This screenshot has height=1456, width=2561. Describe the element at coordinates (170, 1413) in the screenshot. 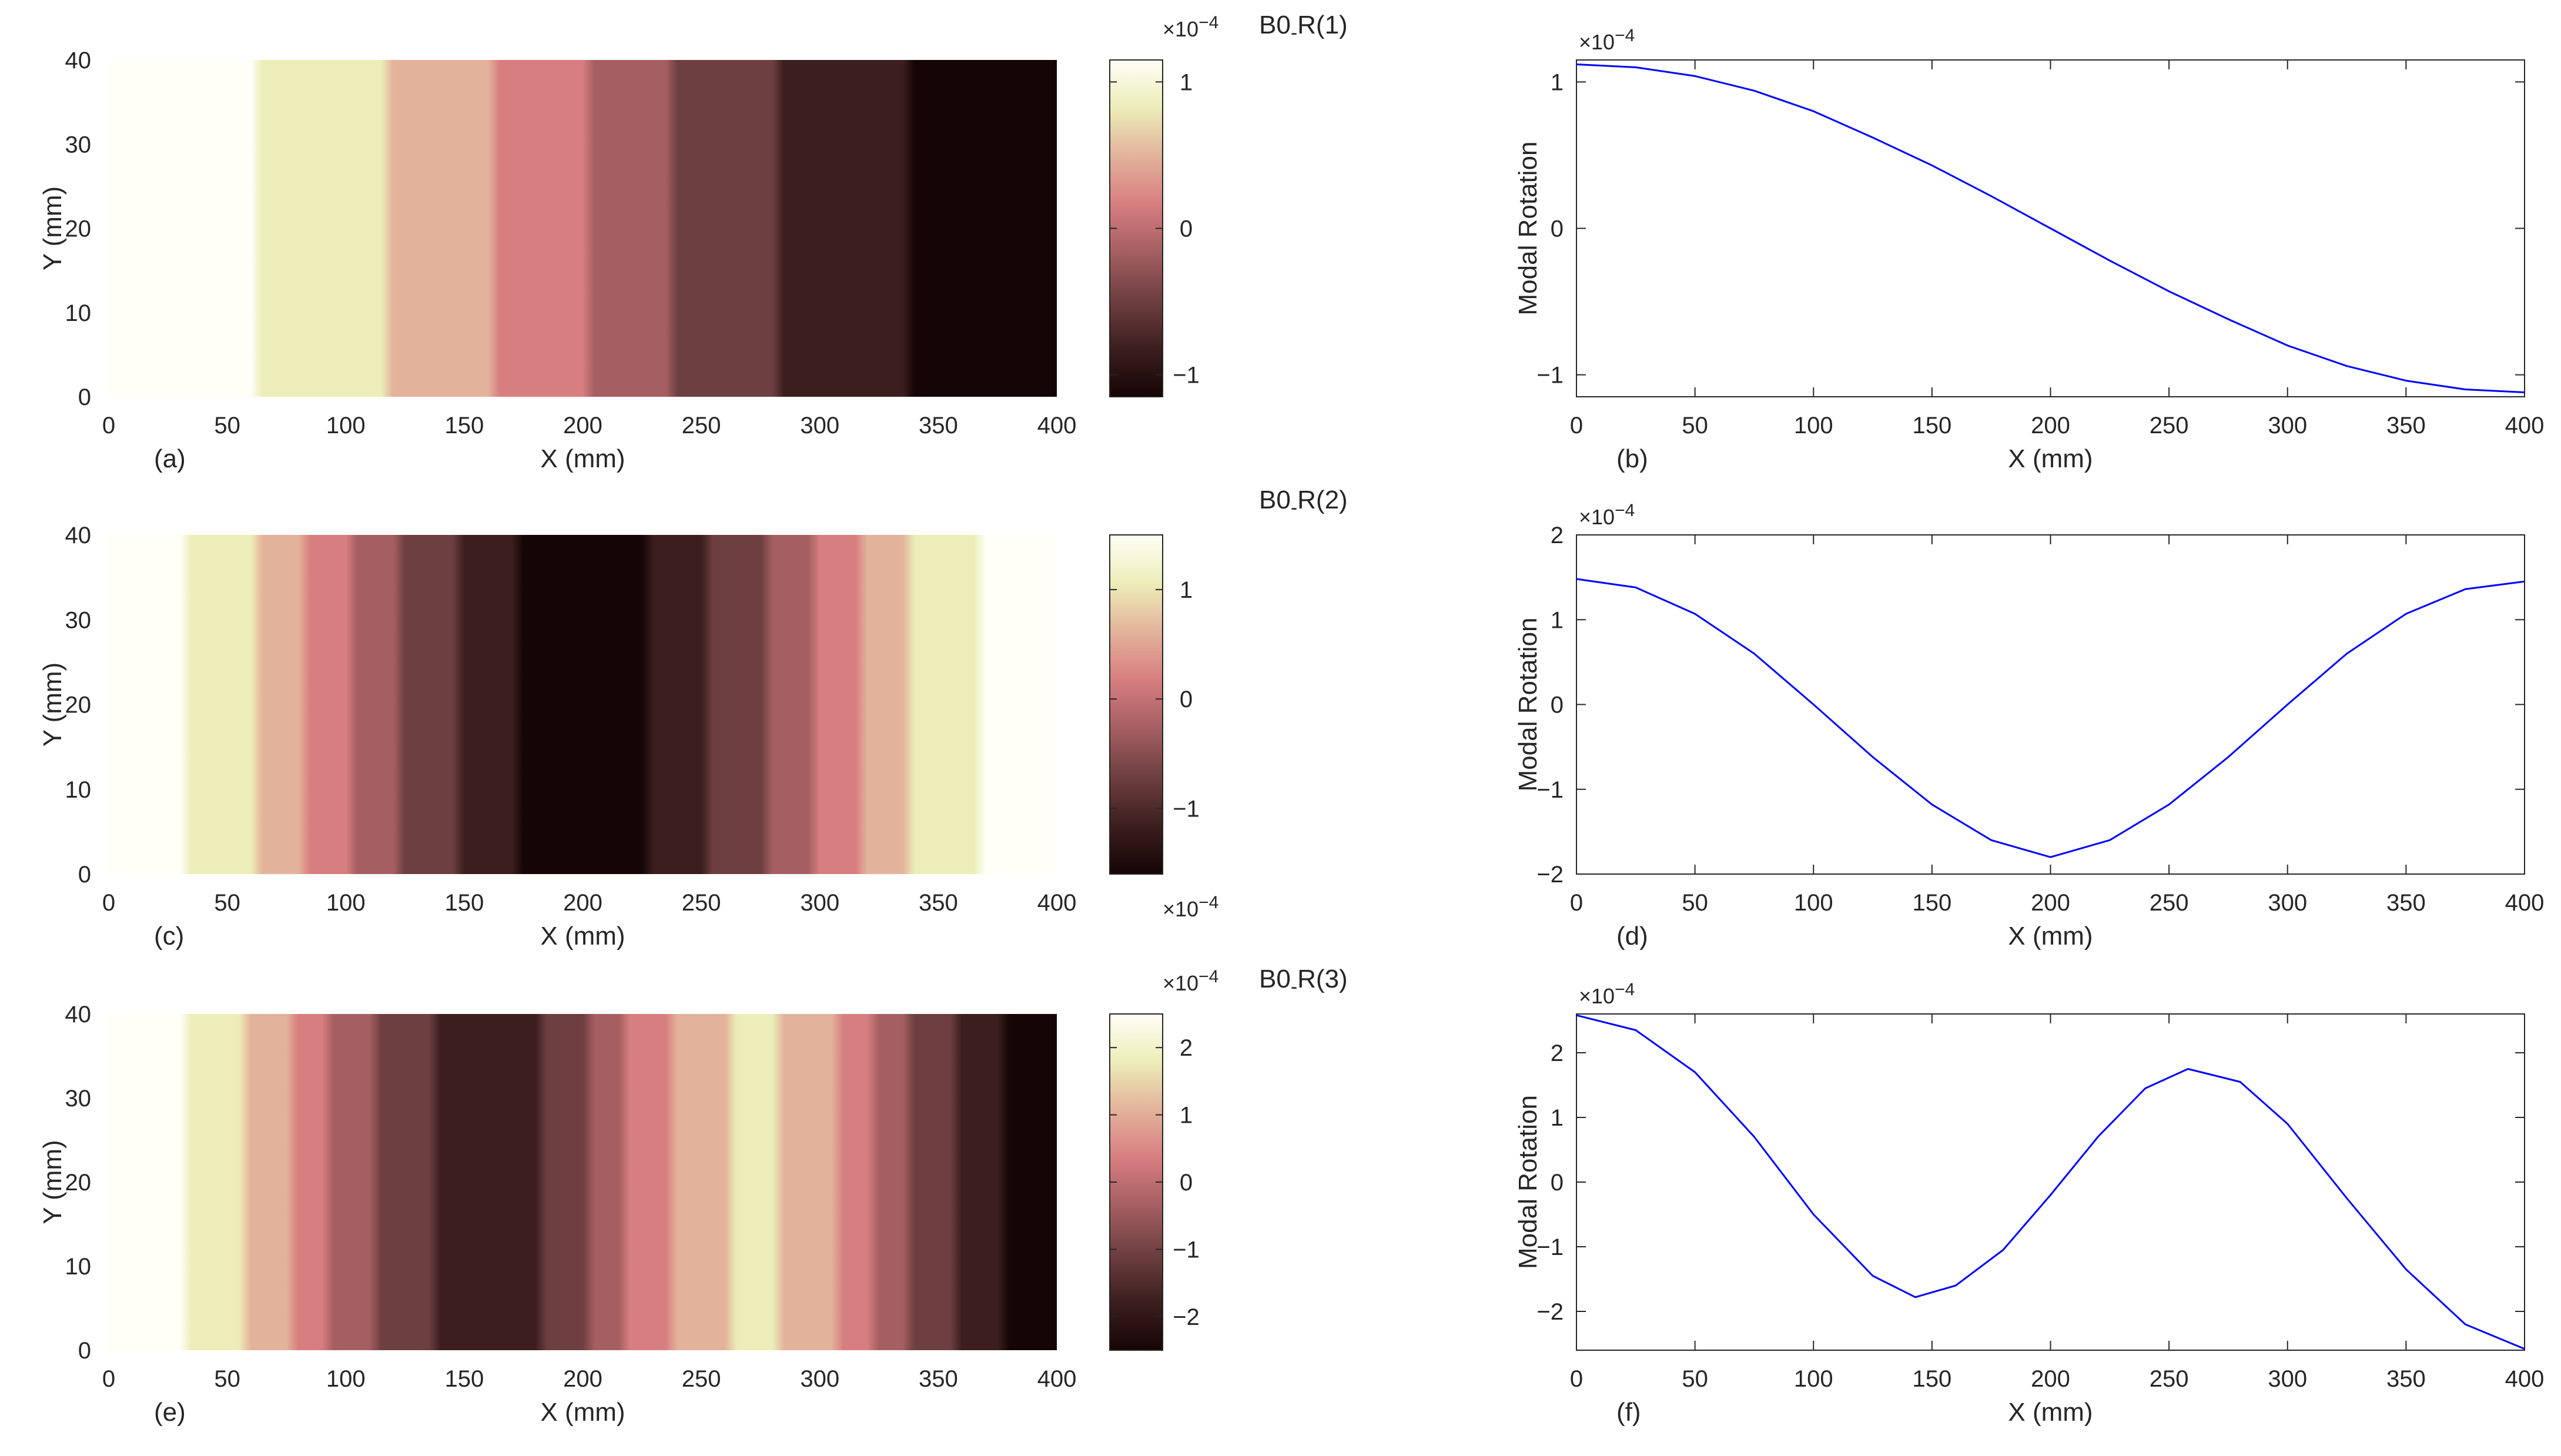

I see `panel-label: (e)` at that location.